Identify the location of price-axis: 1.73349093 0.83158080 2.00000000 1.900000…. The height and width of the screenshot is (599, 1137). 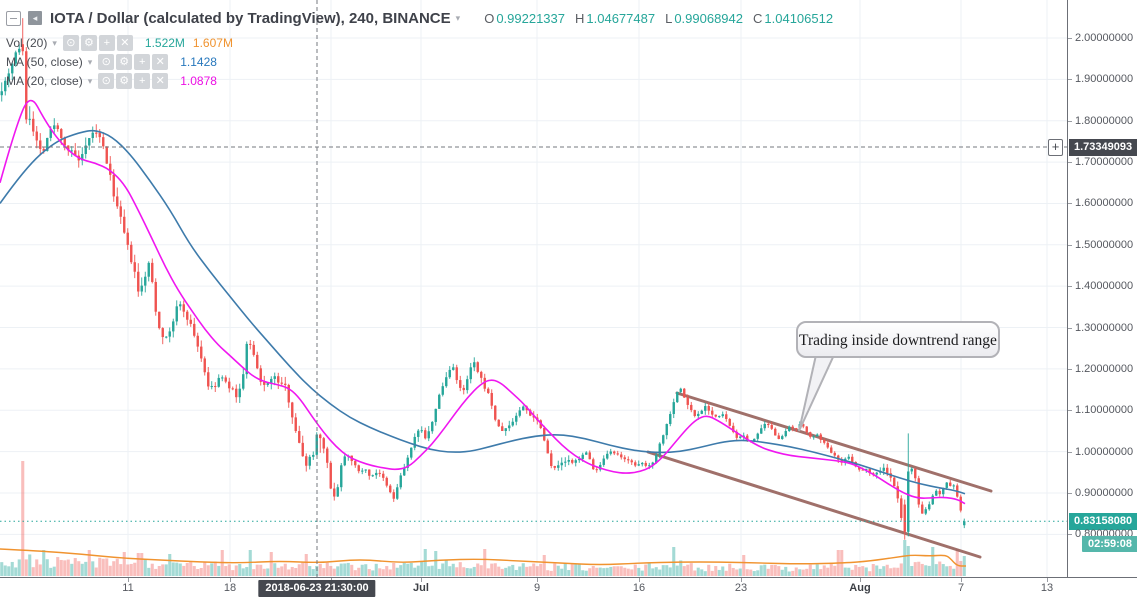
(1102, 288).